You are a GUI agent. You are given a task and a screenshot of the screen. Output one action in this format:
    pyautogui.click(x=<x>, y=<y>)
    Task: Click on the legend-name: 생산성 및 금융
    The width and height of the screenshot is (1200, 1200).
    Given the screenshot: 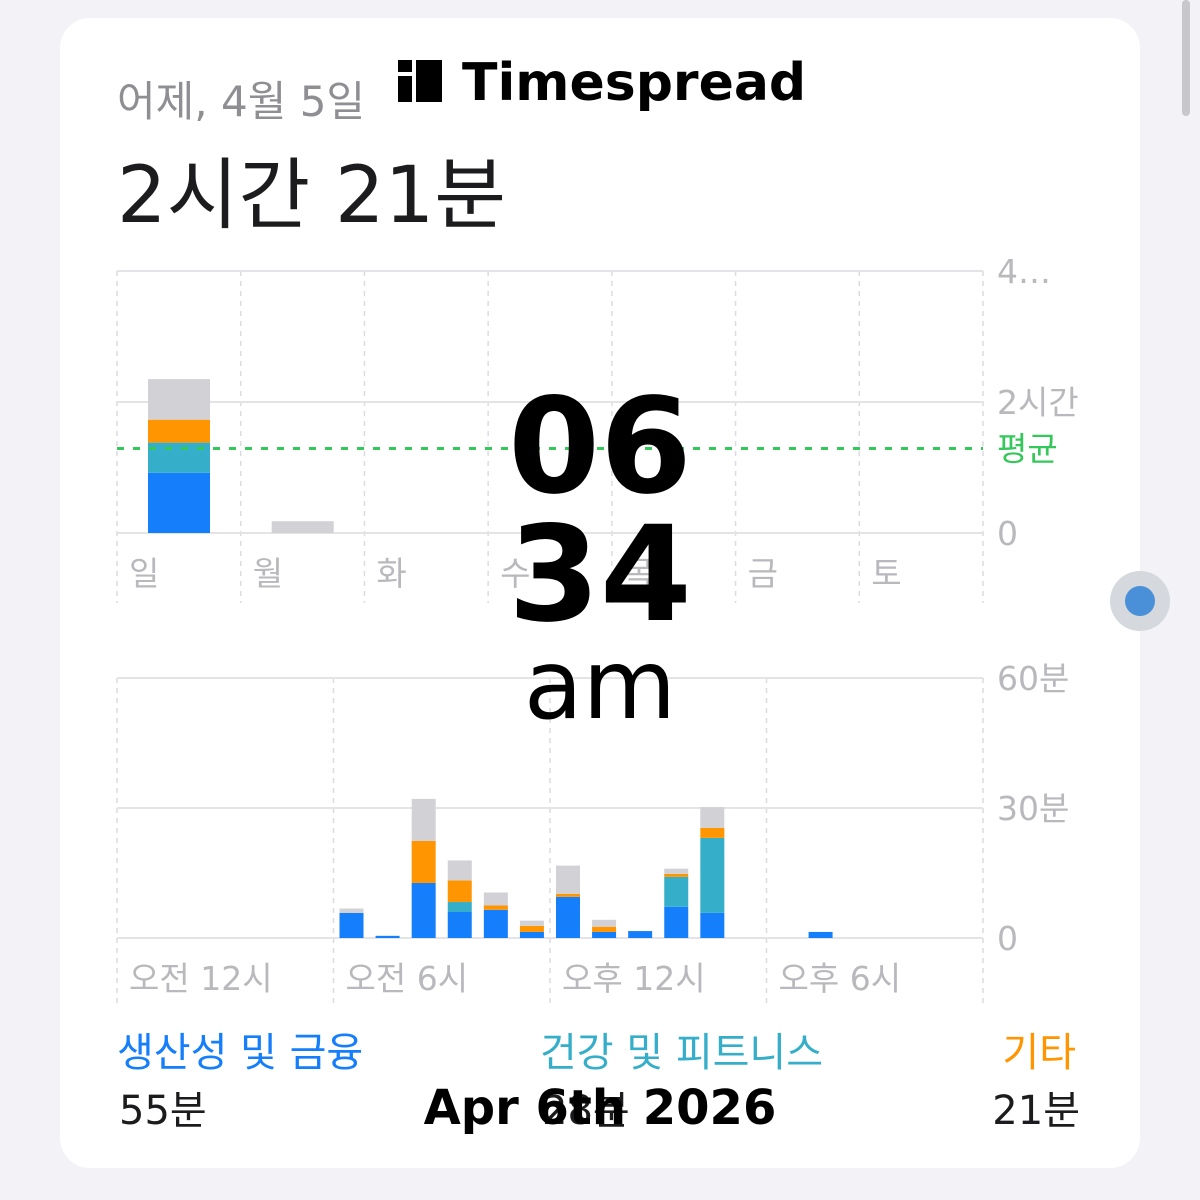 What is the action you would take?
    pyautogui.click(x=240, y=1053)
    